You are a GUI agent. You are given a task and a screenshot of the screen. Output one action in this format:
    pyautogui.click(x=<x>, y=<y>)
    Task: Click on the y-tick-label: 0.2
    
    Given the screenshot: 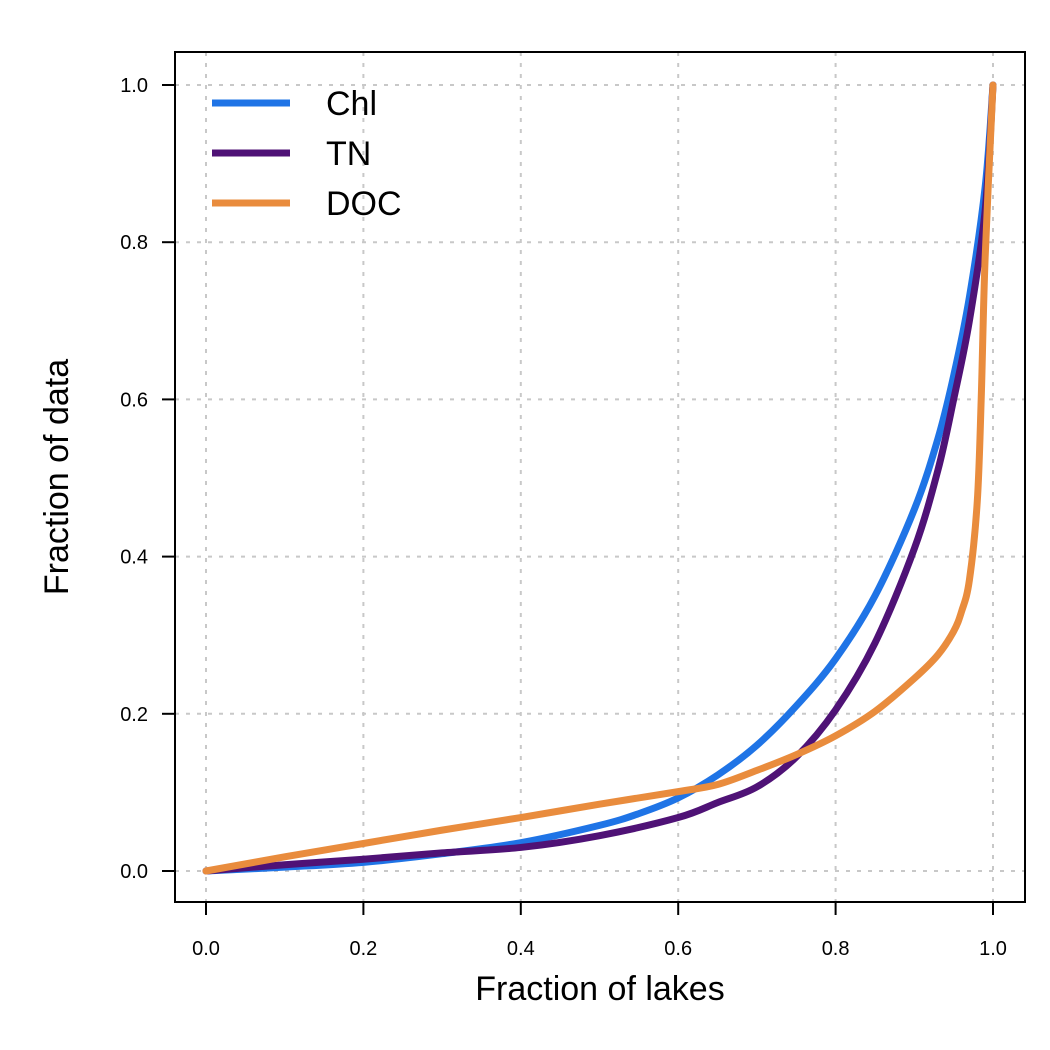 What is the action you would take?
    pyautogui.click(x=134, y=715)
    